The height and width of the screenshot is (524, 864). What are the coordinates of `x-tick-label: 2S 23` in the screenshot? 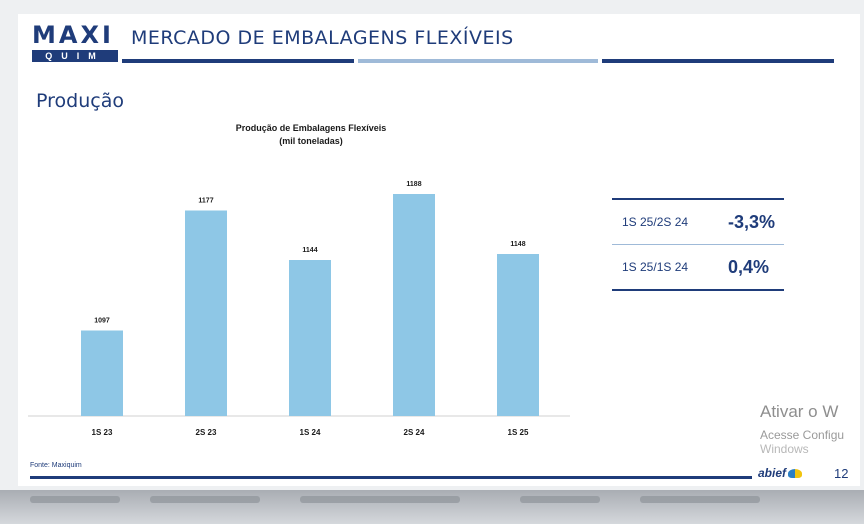 It's located at (206, 432).